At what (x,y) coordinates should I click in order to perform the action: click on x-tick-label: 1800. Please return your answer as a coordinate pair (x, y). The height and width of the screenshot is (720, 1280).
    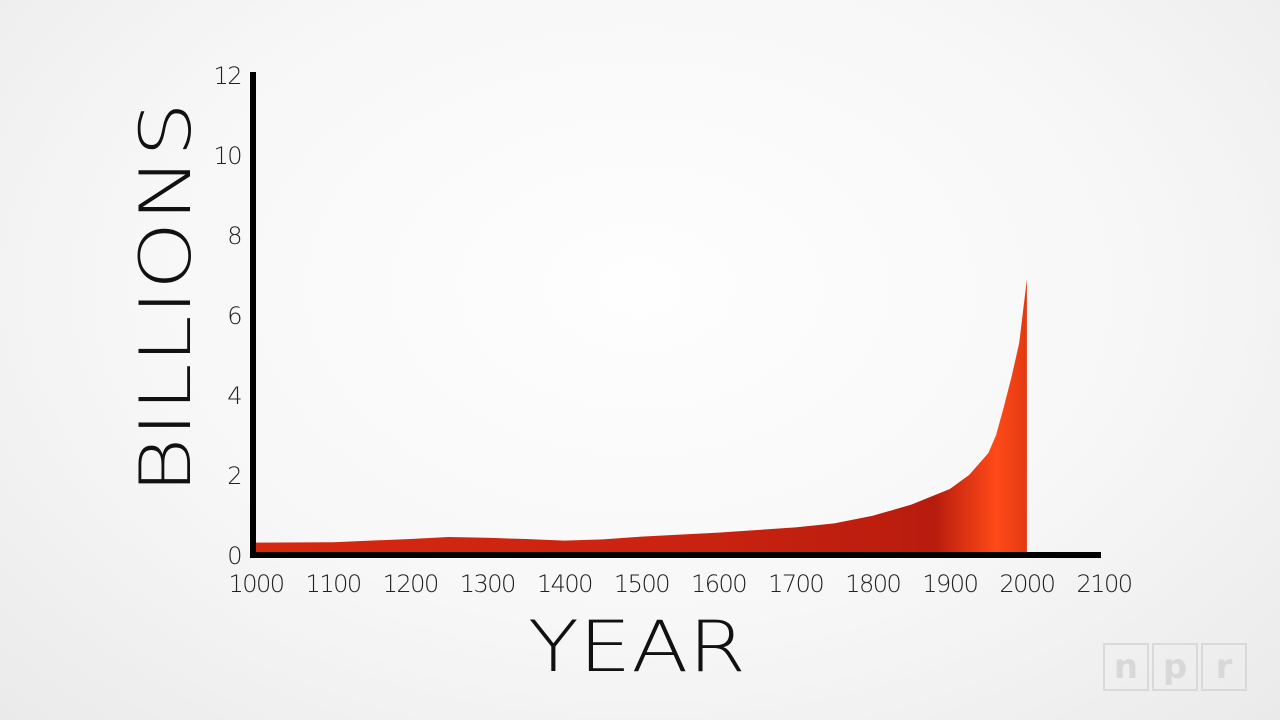
    Looking at the image, I should click on (872, 584).